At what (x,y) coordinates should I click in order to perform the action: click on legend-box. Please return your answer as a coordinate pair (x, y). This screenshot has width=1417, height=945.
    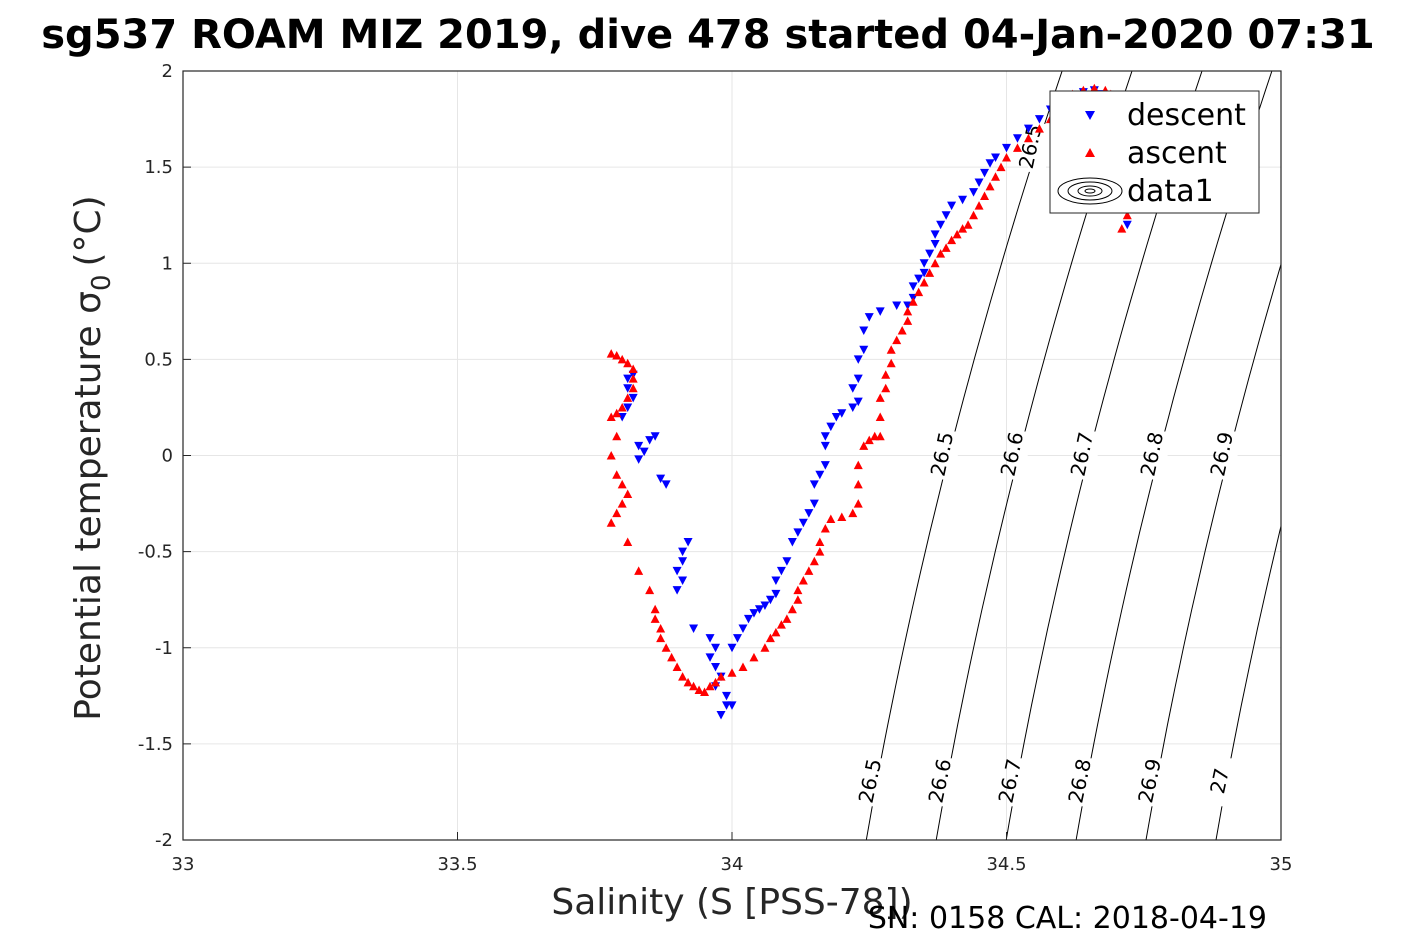
    Looking at the image, I should click on (1154, 152).